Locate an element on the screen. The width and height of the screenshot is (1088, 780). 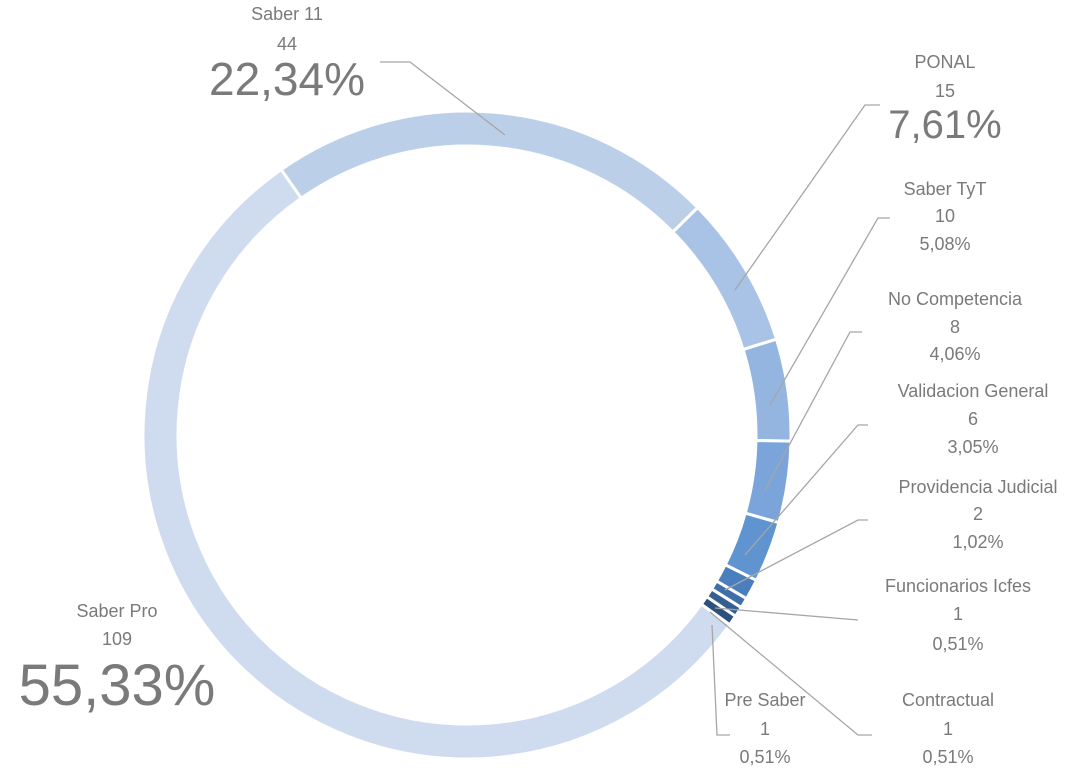
category-label: Saber 11 is located at coordinates (287, 14).